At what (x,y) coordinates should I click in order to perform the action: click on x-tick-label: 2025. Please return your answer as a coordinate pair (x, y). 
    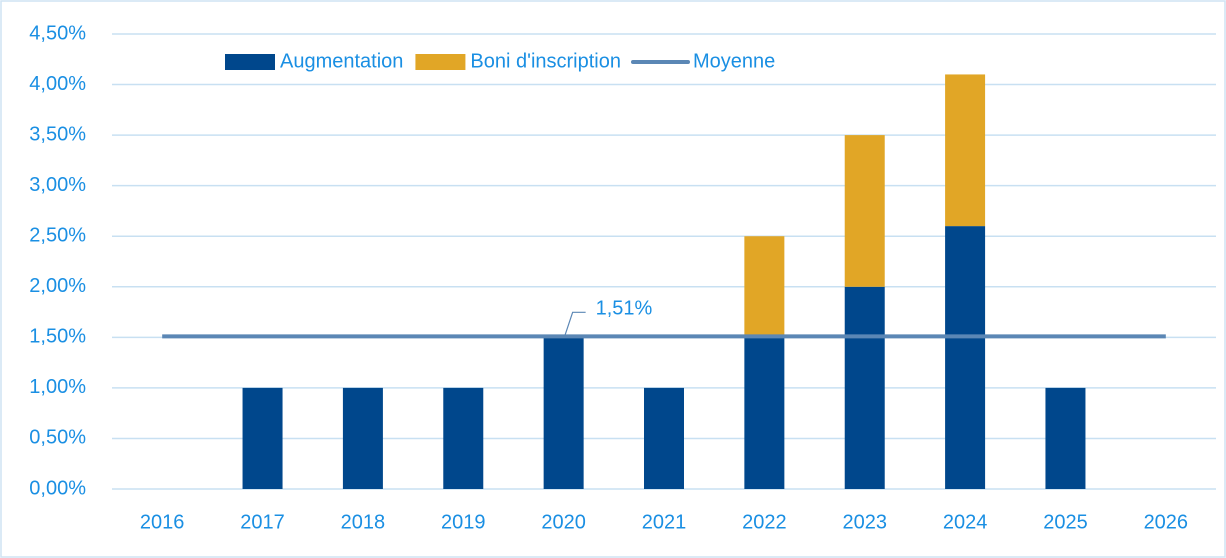
    Looking at the image, I should click on (1065, 522).